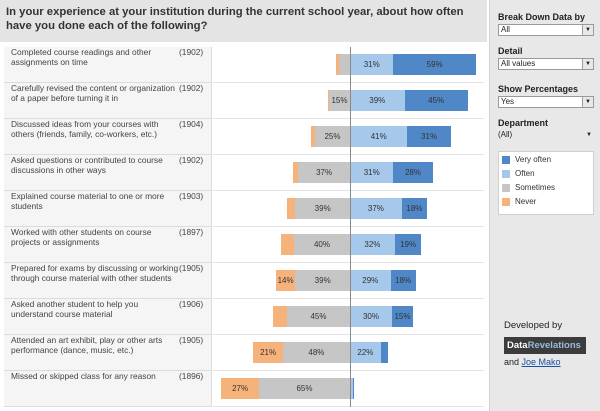  I want to click on legend: Very often Often Sometimes Never, so click(546, 183).